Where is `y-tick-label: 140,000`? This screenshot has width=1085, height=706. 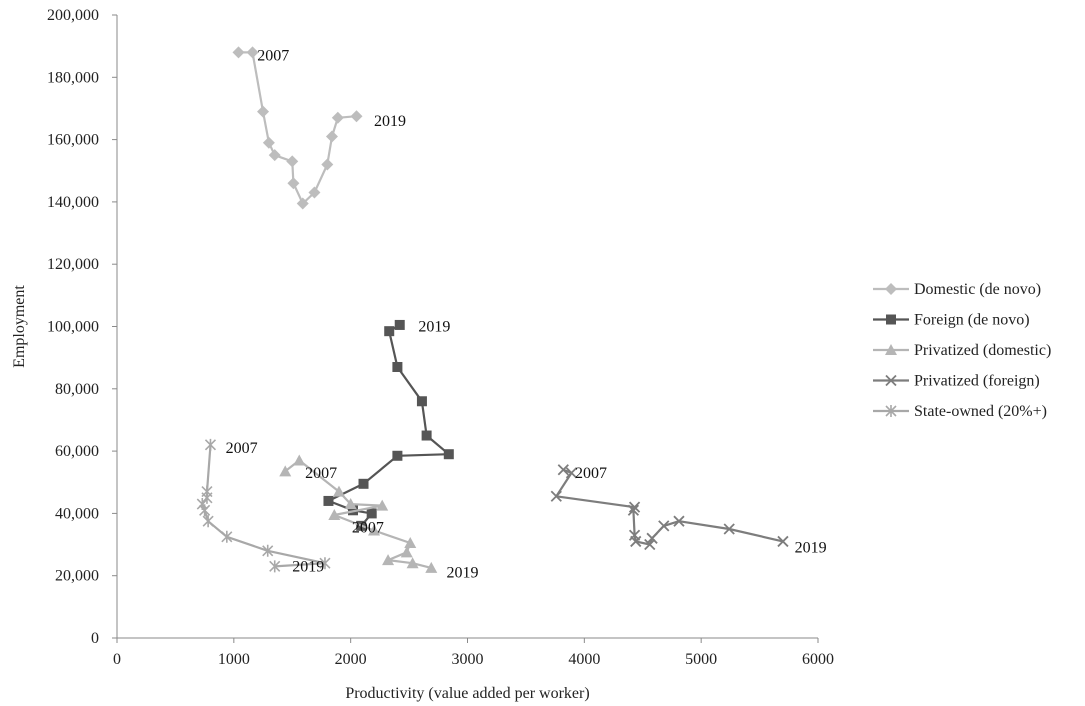 y-tick-label: 140,000 is located at coordinates (73, 202).